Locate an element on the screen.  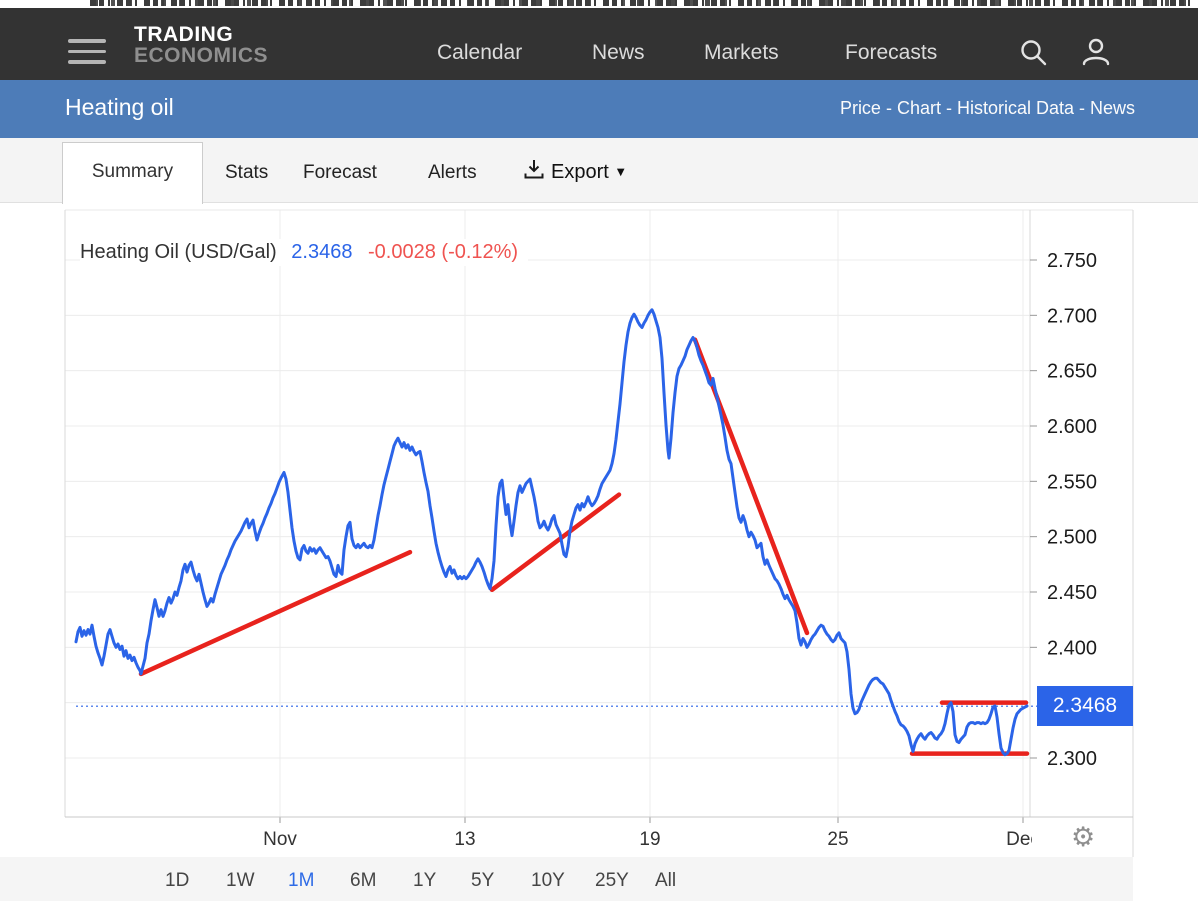
export-button: Export ▼ is located at coordinates (574, 172).